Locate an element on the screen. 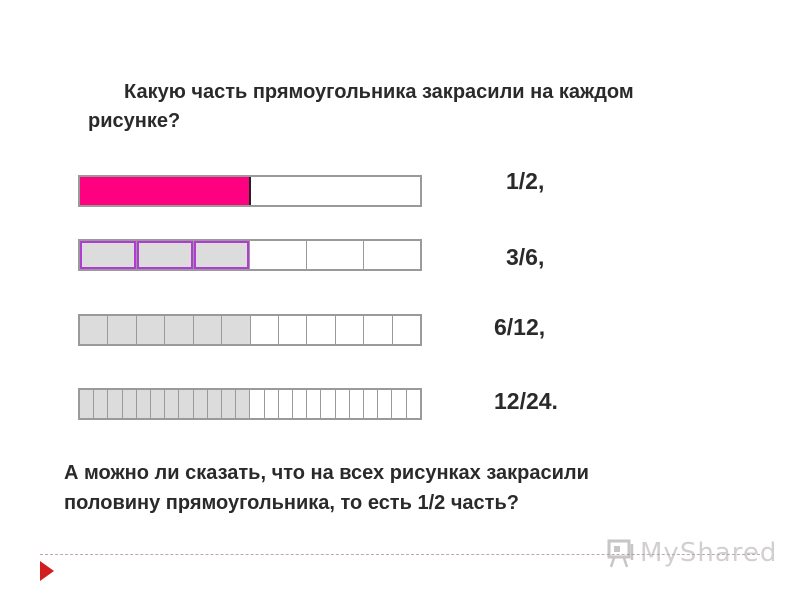 The width and height of the screenshot is (800, 600). bar-twelfths is located at coordinates (250, 330).